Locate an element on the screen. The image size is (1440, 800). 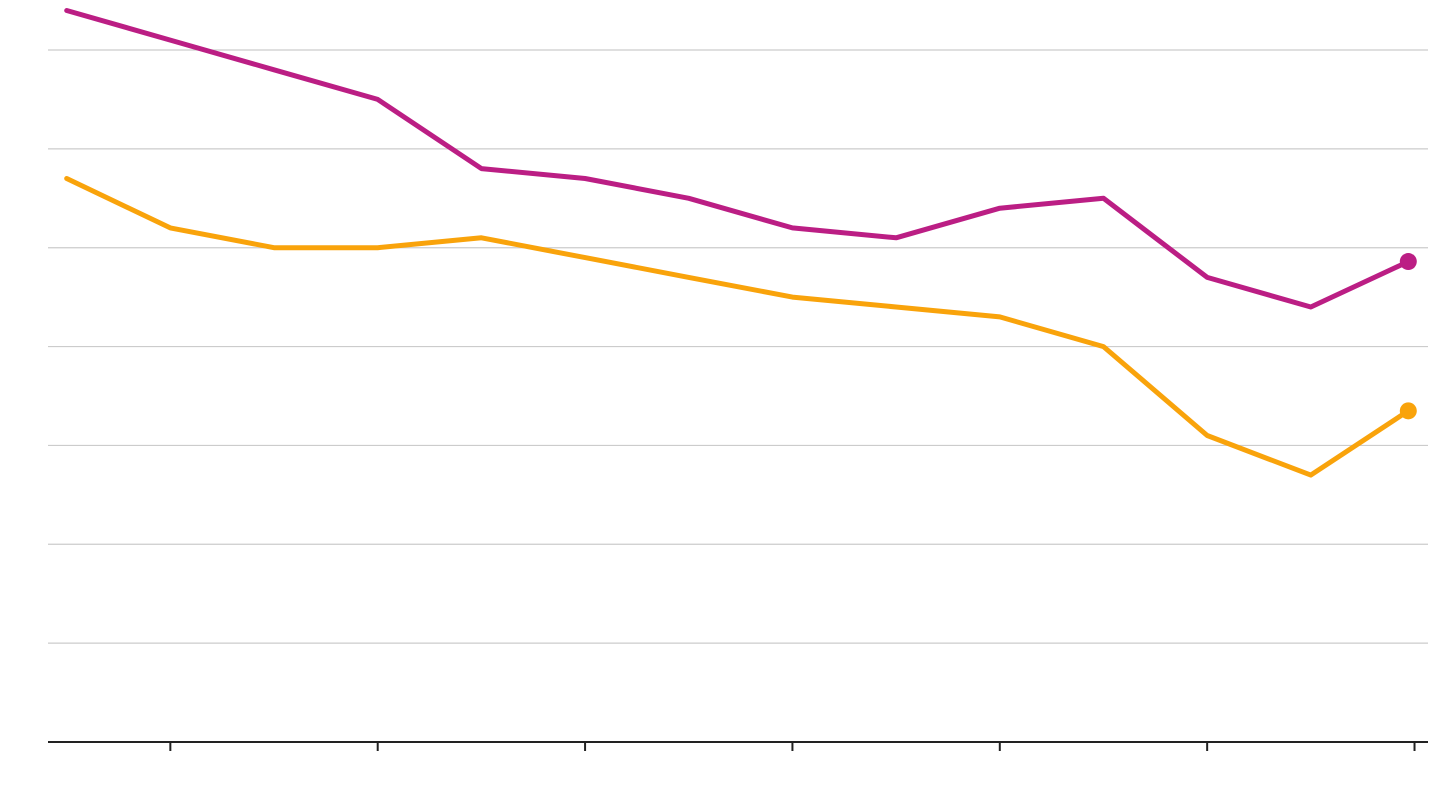
series-1-end-point is located at coordinates (1408, 262).